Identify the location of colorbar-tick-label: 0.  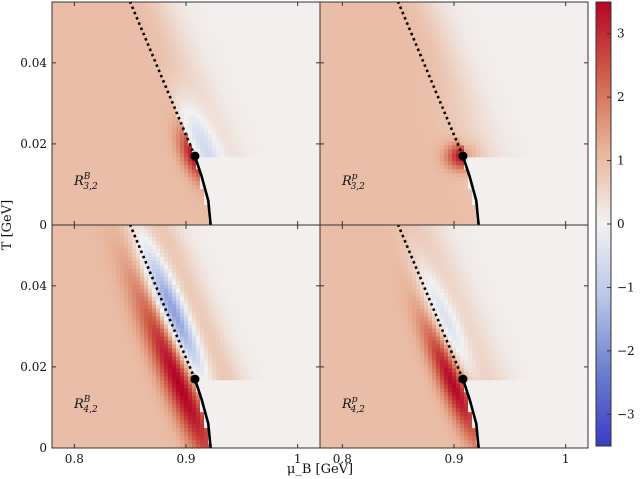
(621, 224).